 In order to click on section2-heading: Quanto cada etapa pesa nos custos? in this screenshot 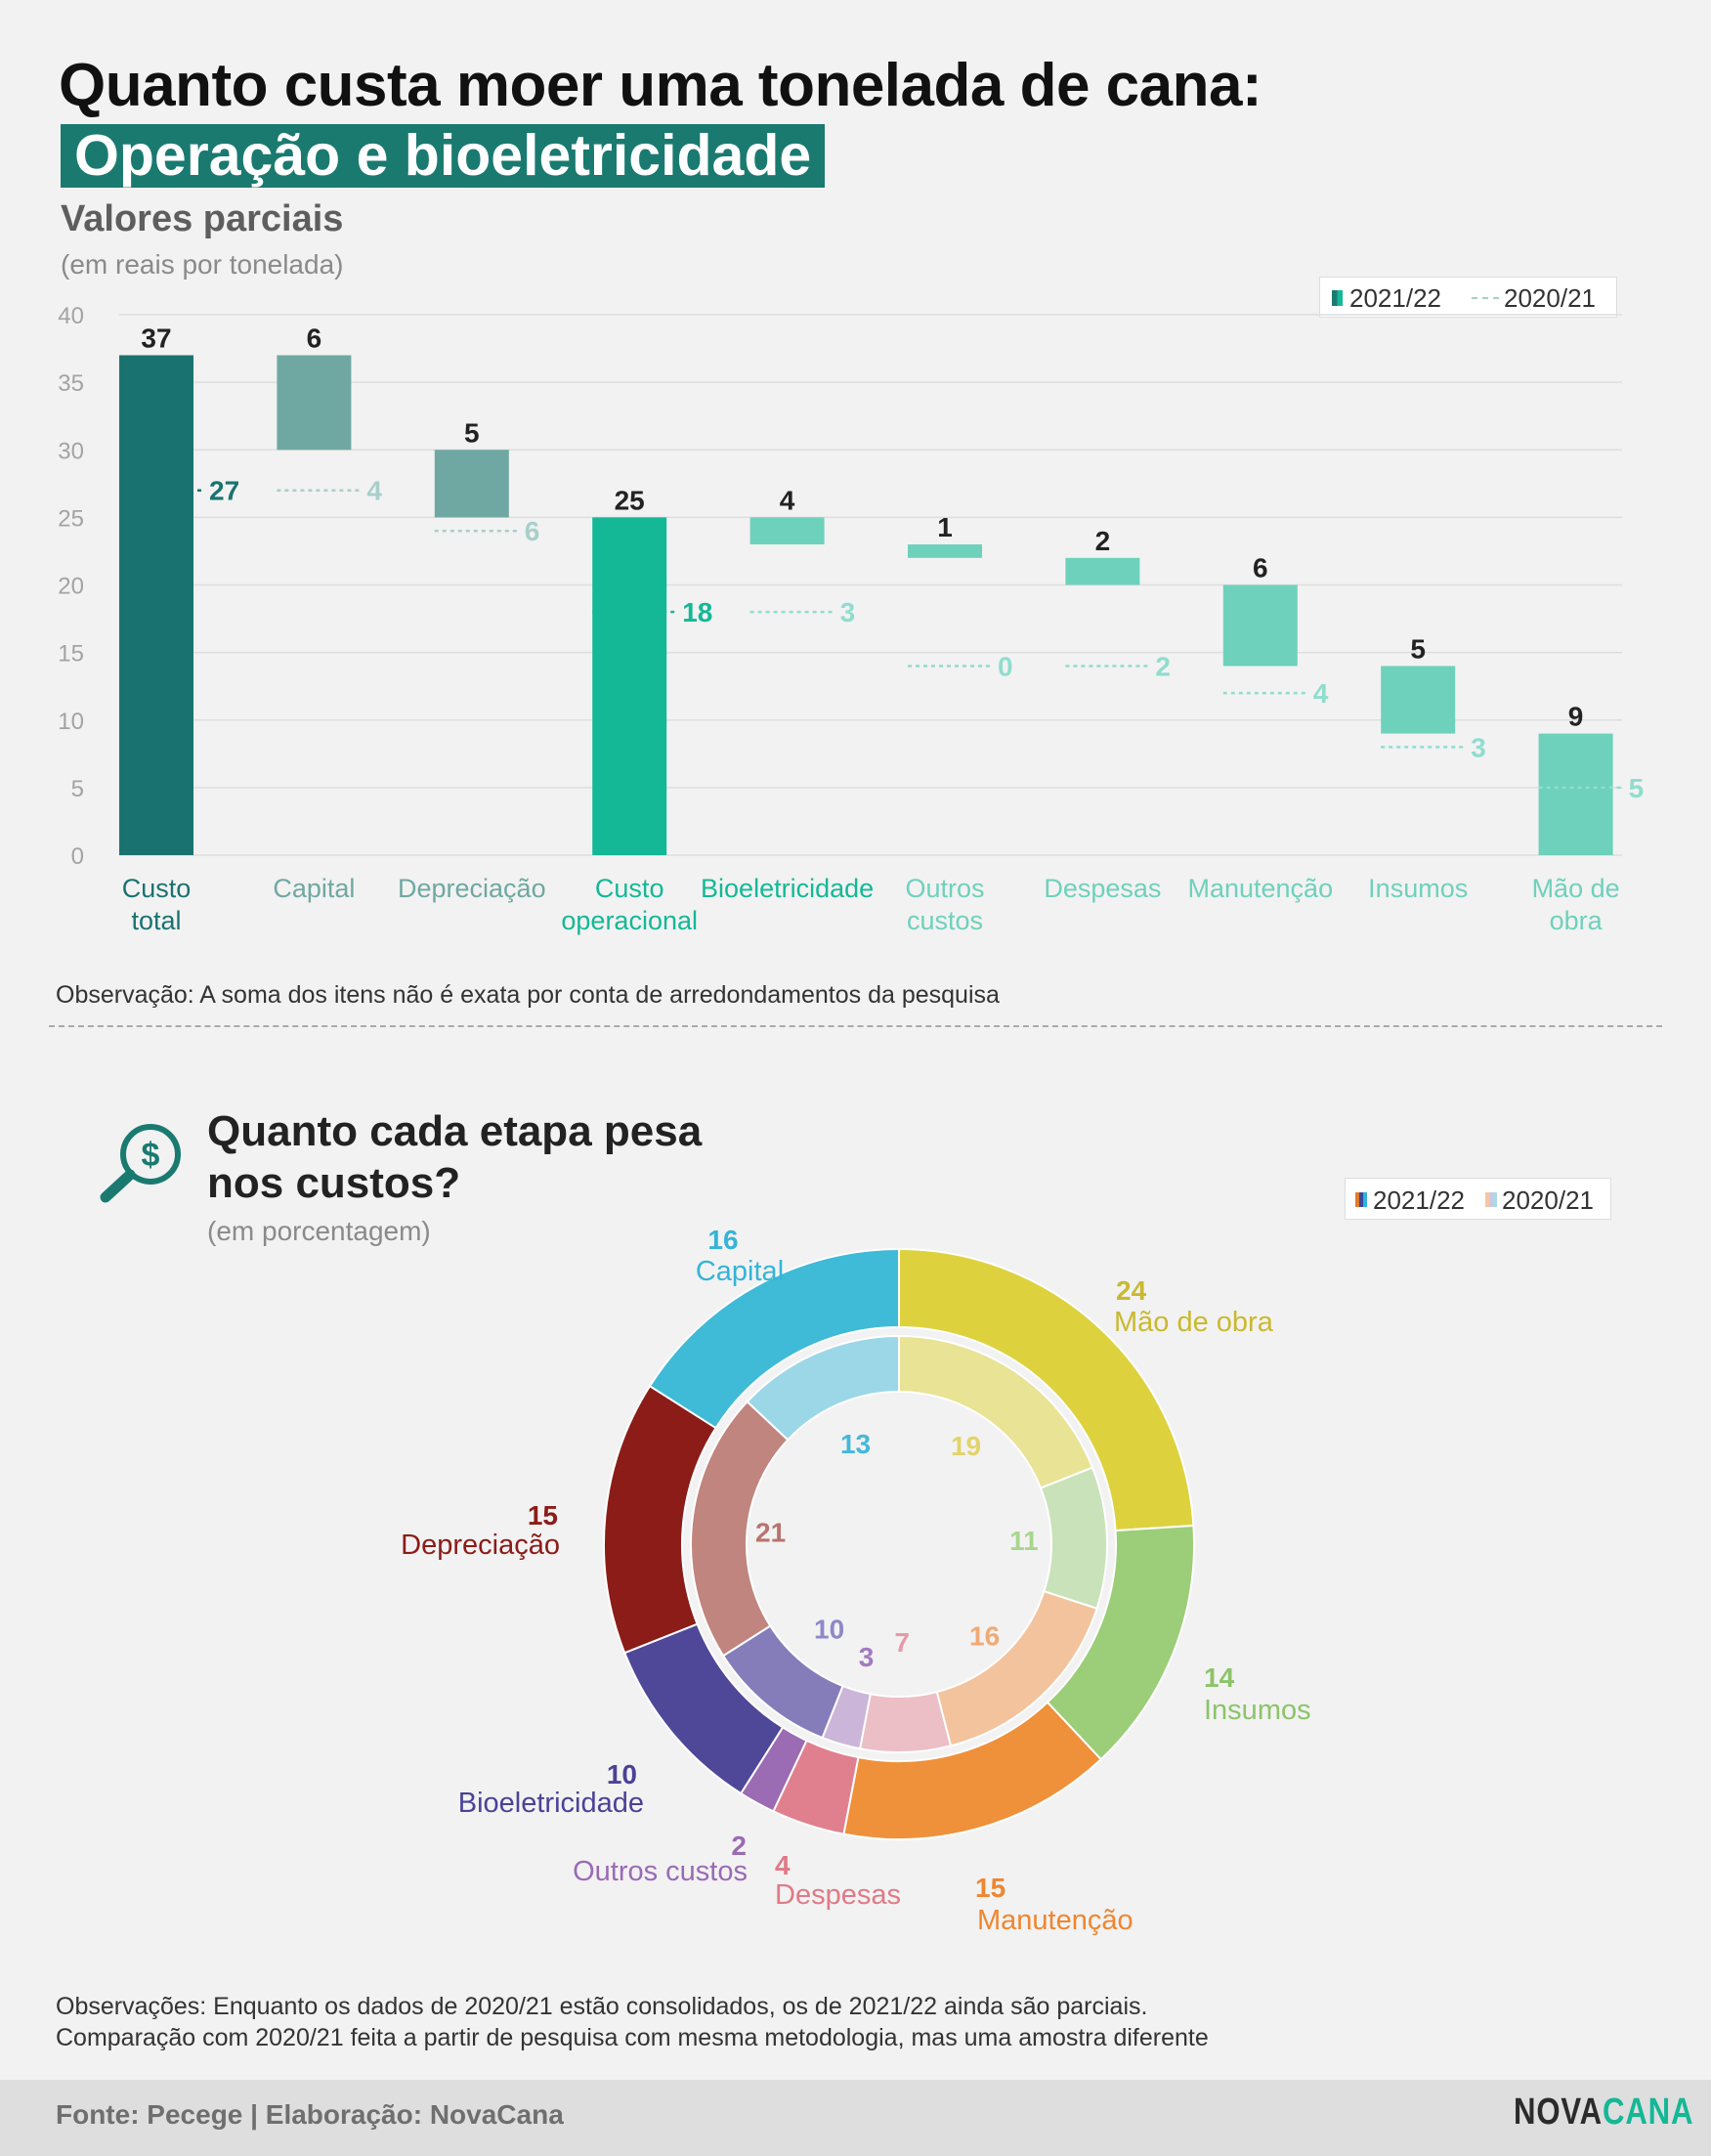, I will do `click(455, 1157)`.